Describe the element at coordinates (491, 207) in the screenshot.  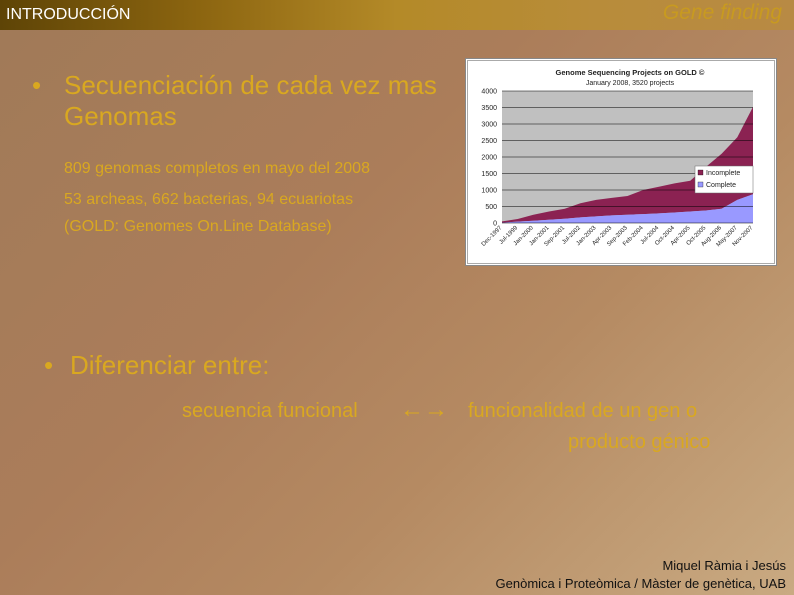
I see `y-tick-label: 500` at that location.